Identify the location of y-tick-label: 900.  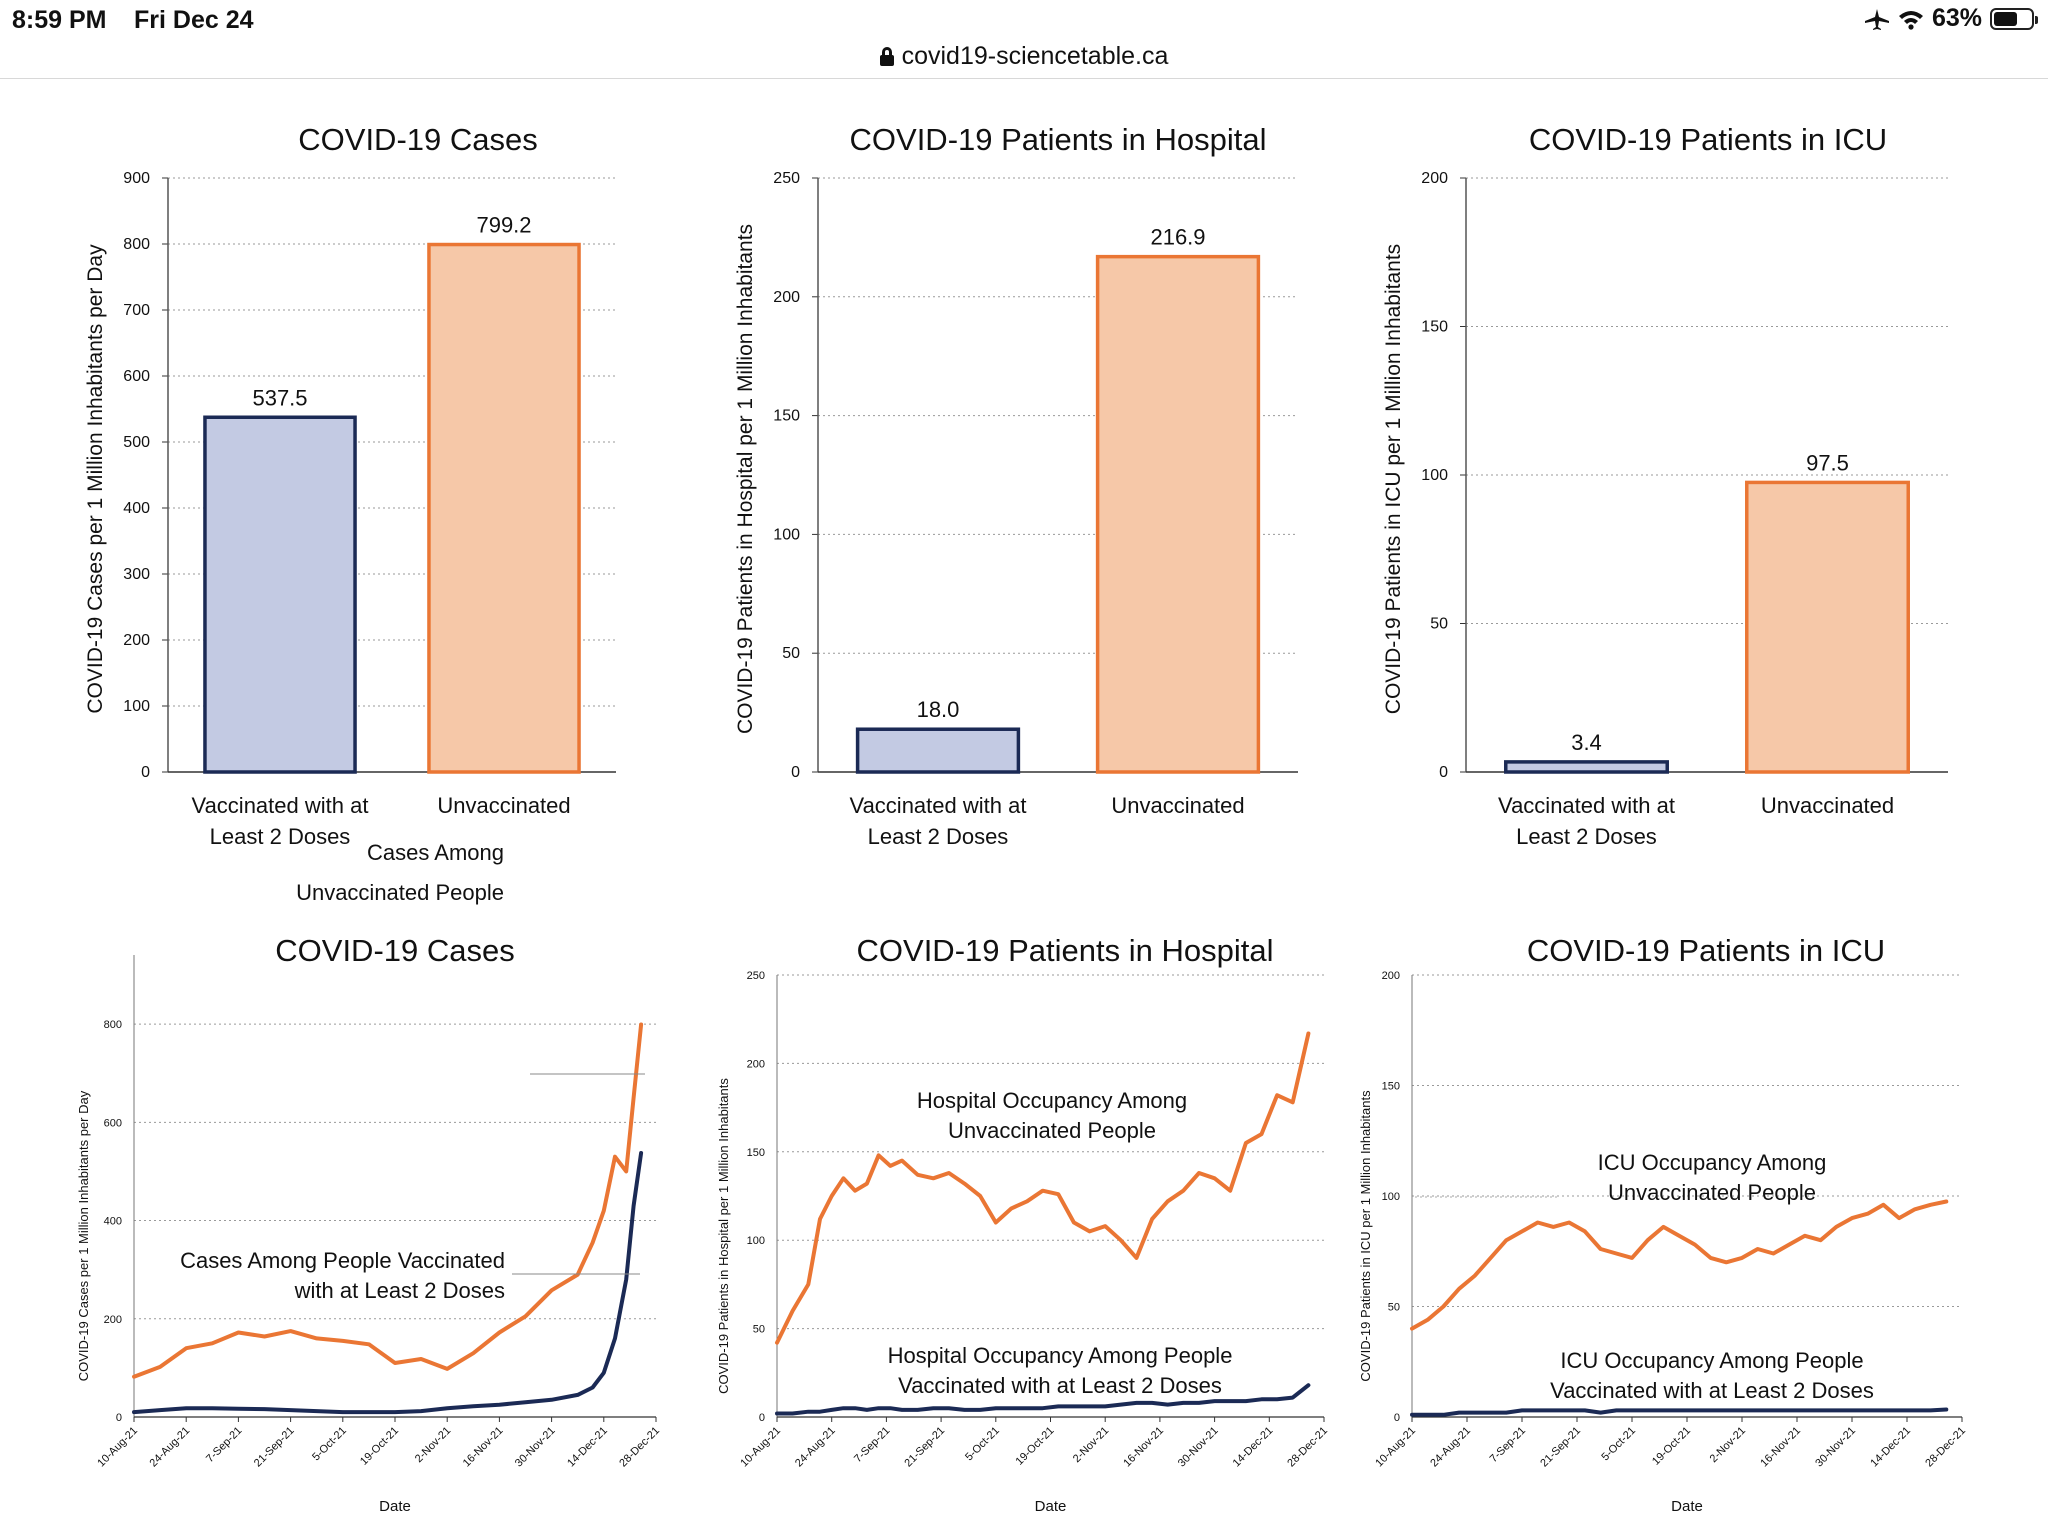
(136, 178).